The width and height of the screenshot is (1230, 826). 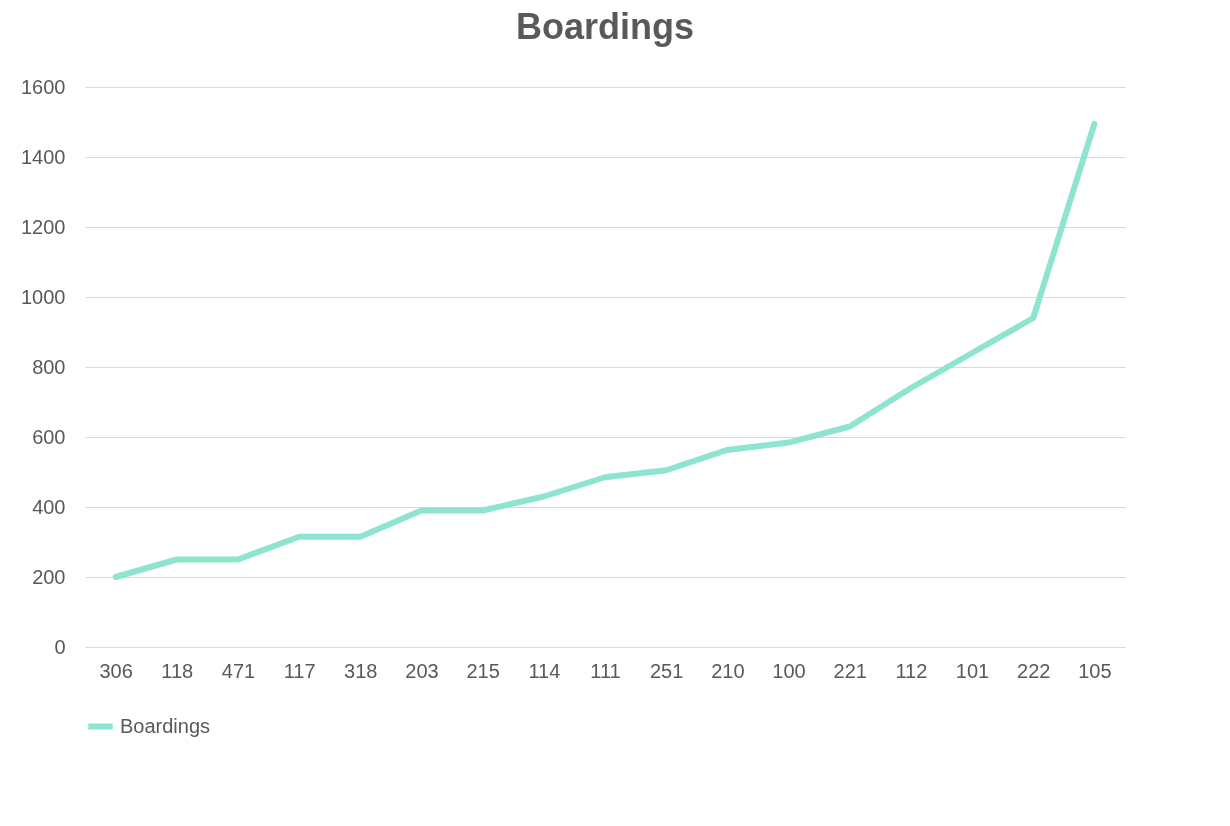 What do you see at coordinates (43, 296) in the screenshot?
I see `y-tick-label: 1000` at bounding box center [43, 296].